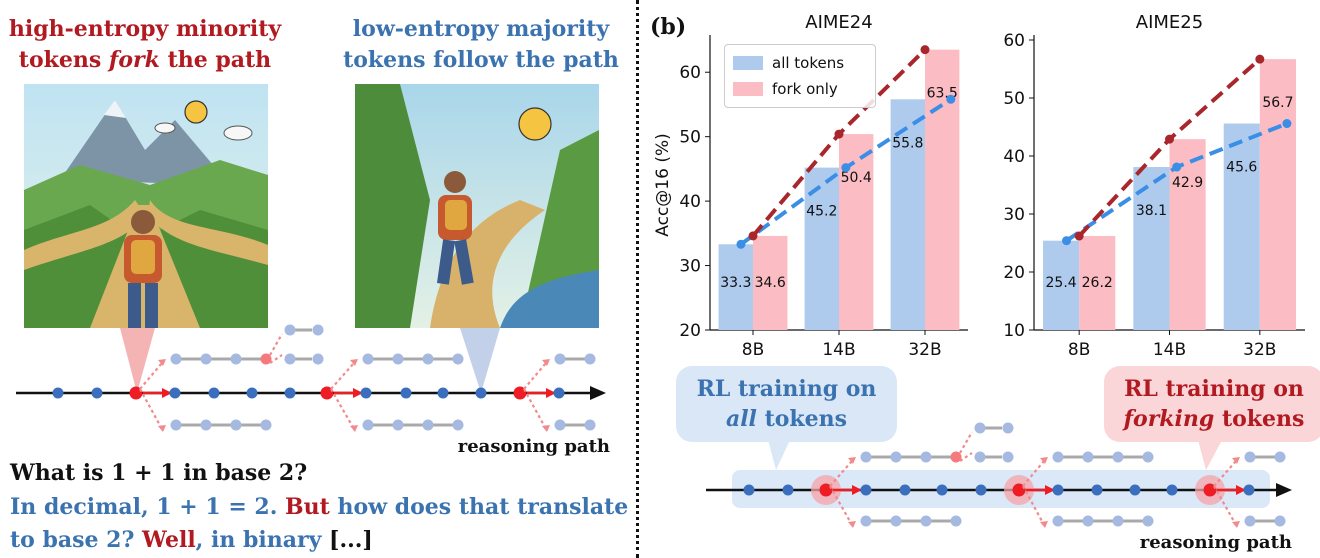 The height and width of the screenshot is (558, 1320). Describe the element at coordinates (1151, 211) in the screenshot. I see `data-label: 38.1` at that location.